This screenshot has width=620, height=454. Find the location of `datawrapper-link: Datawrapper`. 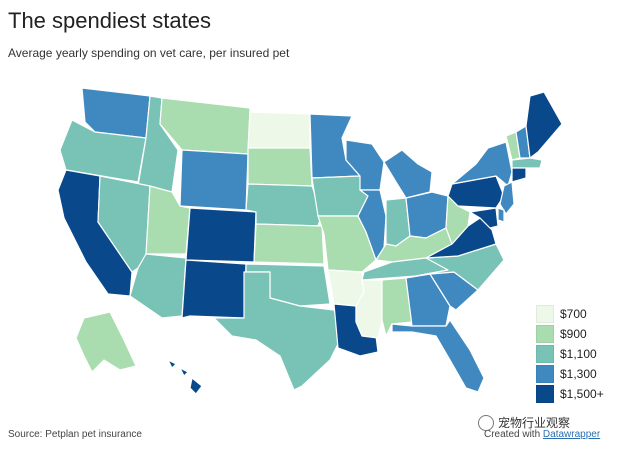

datawrapper-link: Datawrapper is located at coordinates (571, 434).